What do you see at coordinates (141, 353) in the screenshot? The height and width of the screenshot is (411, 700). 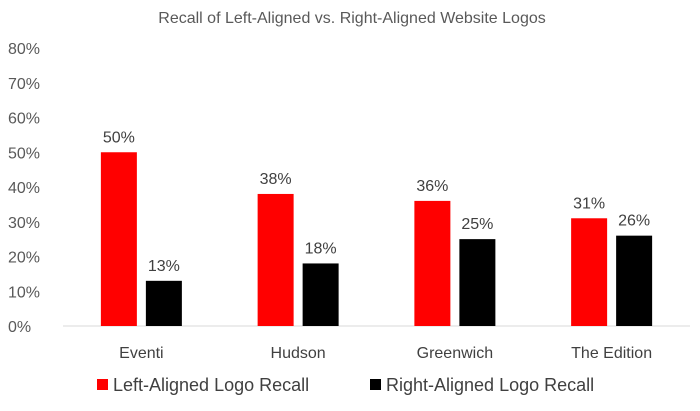 I see `x-category-label: Eventi` at bounding box center [141, 353].